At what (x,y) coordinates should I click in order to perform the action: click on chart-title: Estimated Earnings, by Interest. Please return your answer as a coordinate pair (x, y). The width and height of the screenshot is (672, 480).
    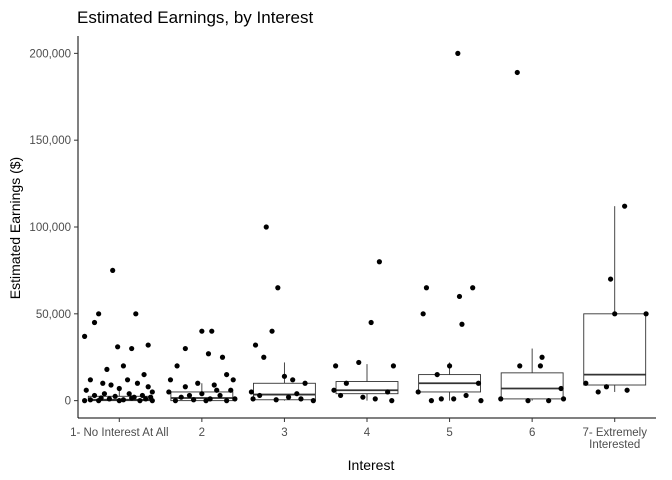
    Looking at the image, I should click on (195, 17).